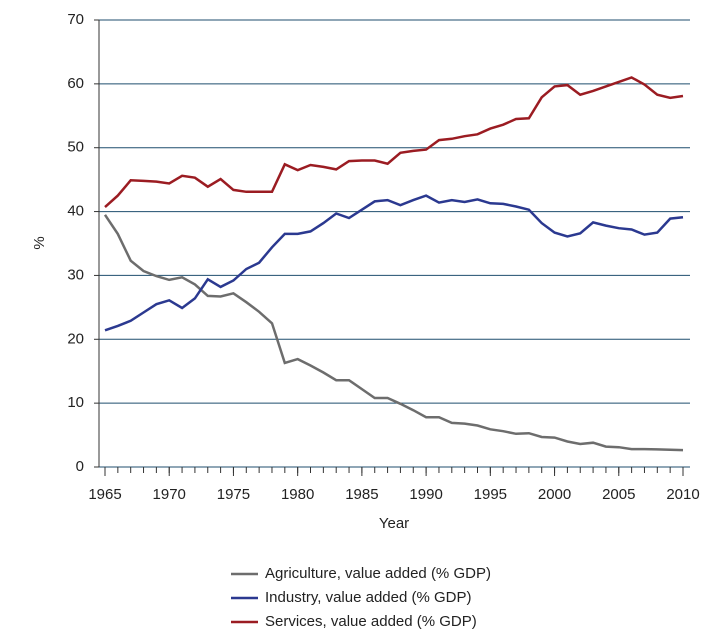 Image resolution: width=707 pixels, height=637 pixels. I want to click on x-tick-label: 1990, so click(425, 494).